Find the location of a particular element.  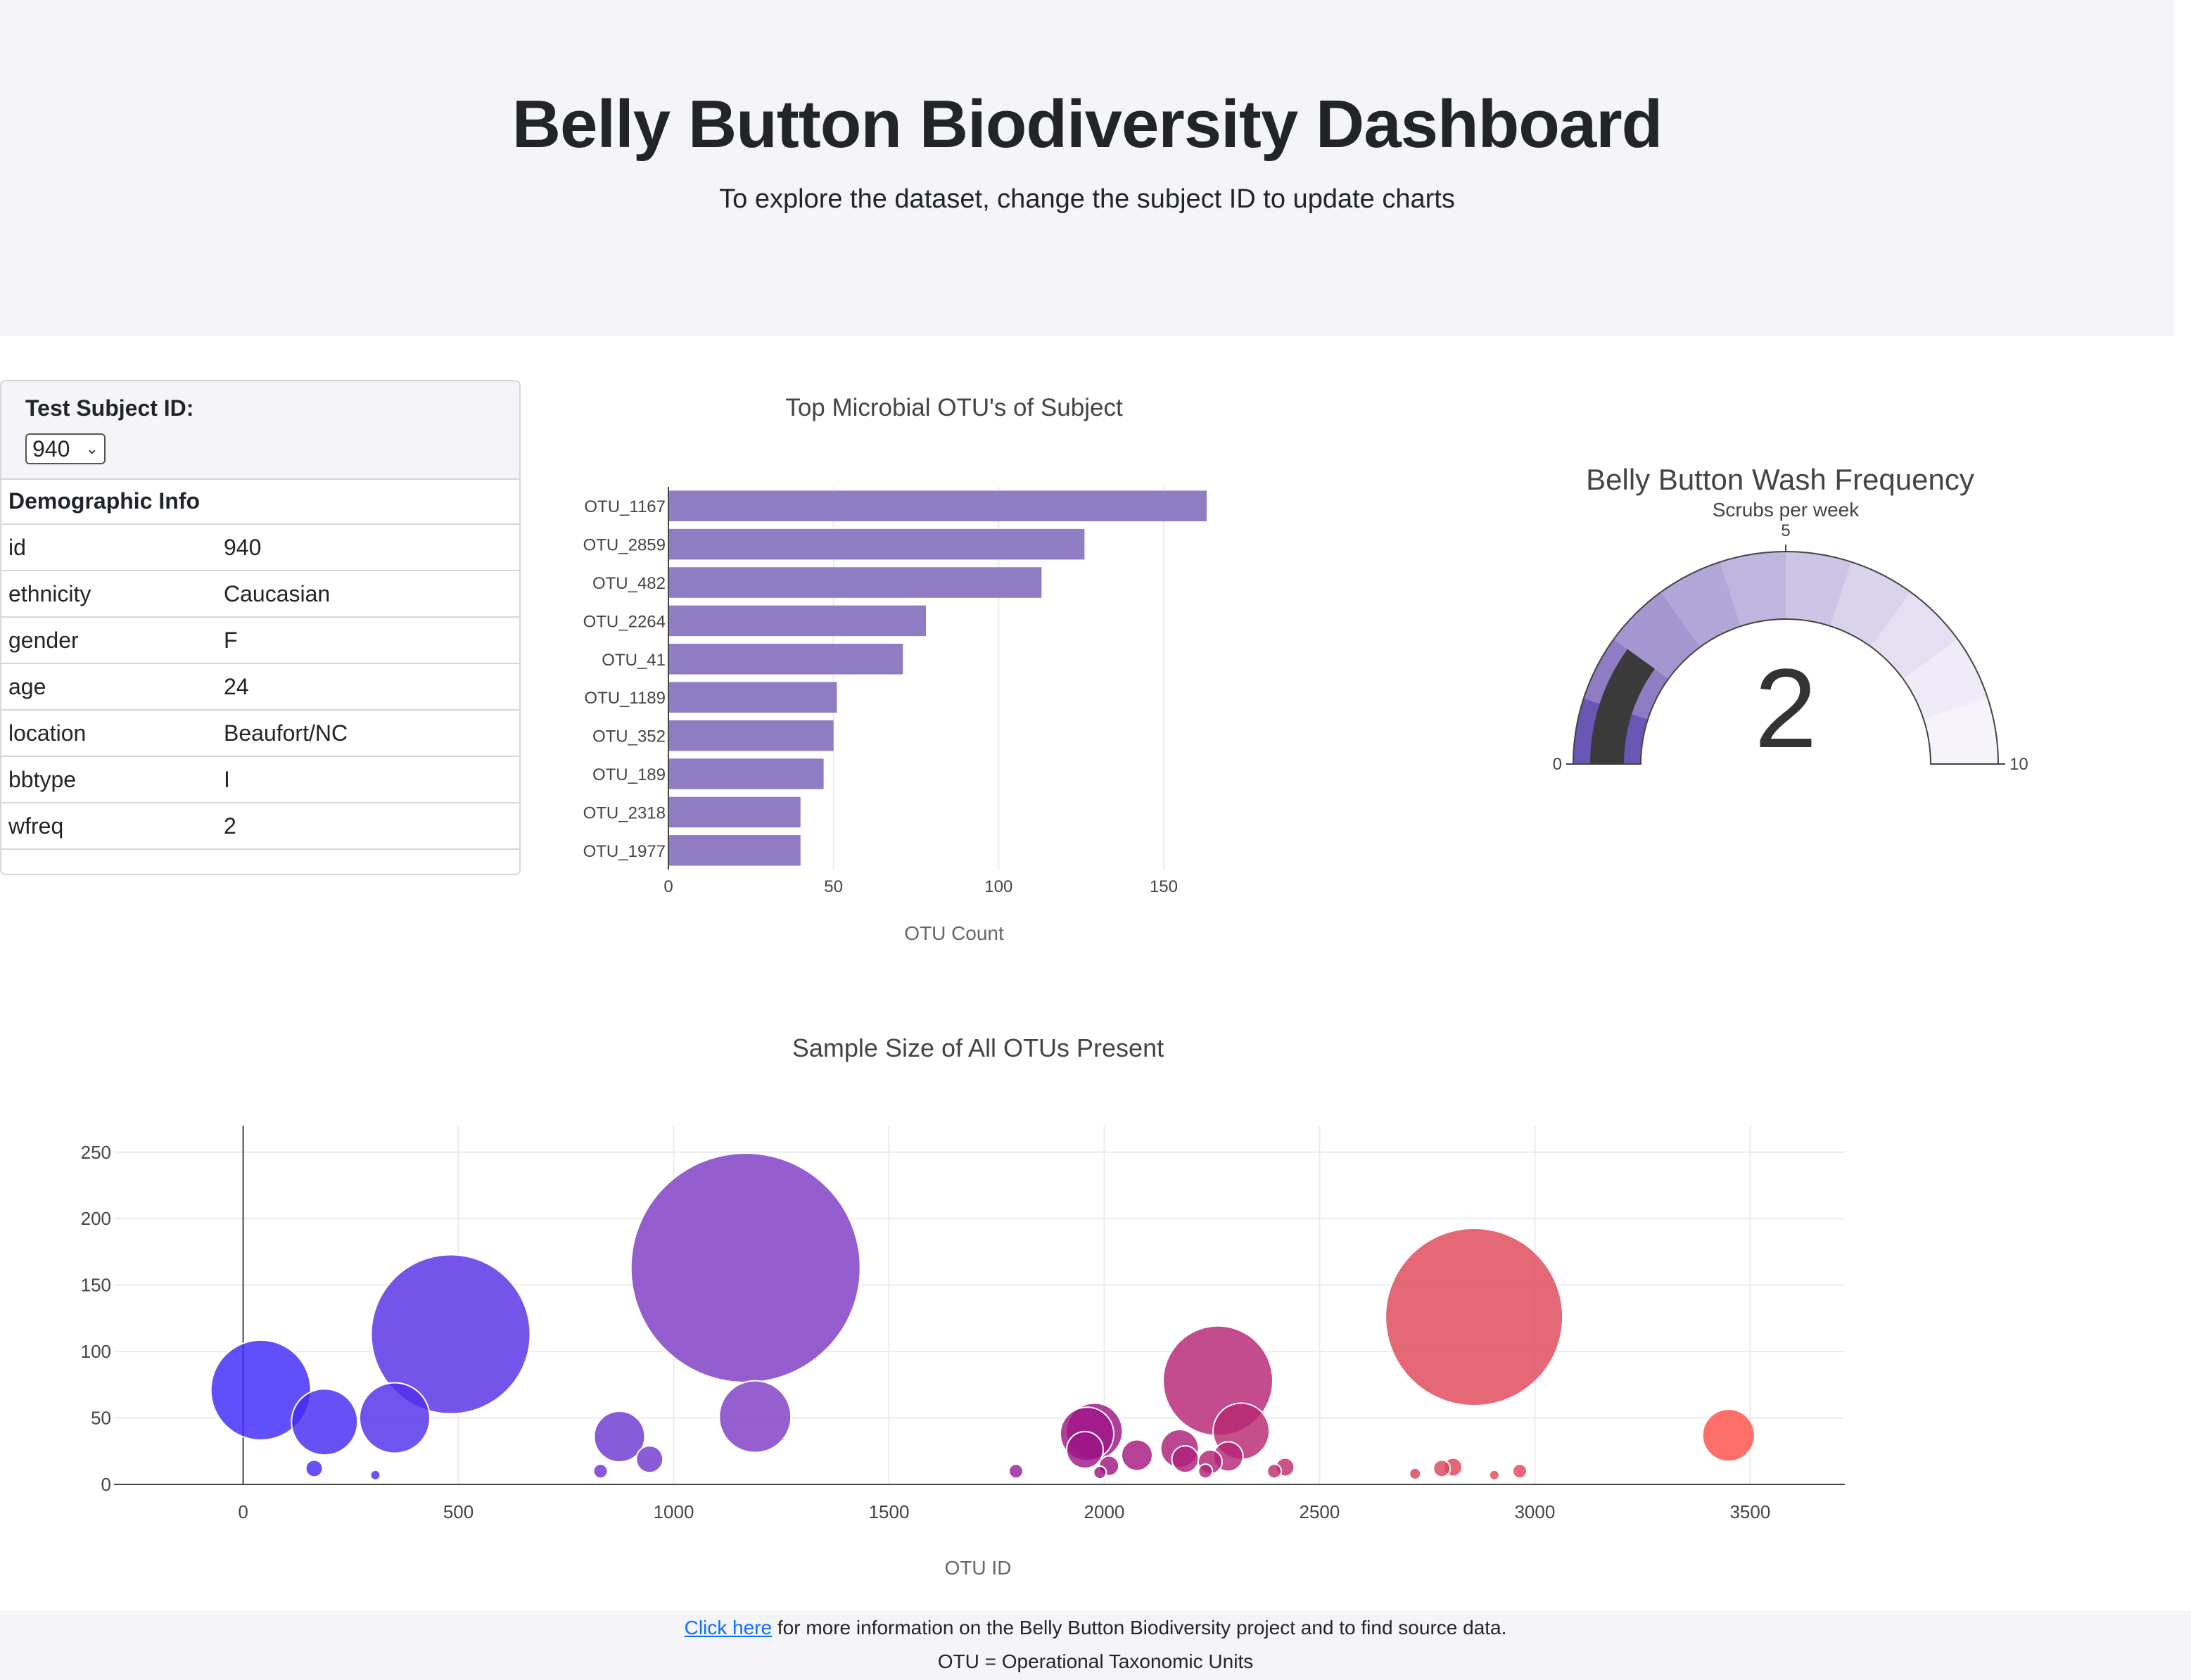

gauge-value-bar is located at coordinates (1622, 707).